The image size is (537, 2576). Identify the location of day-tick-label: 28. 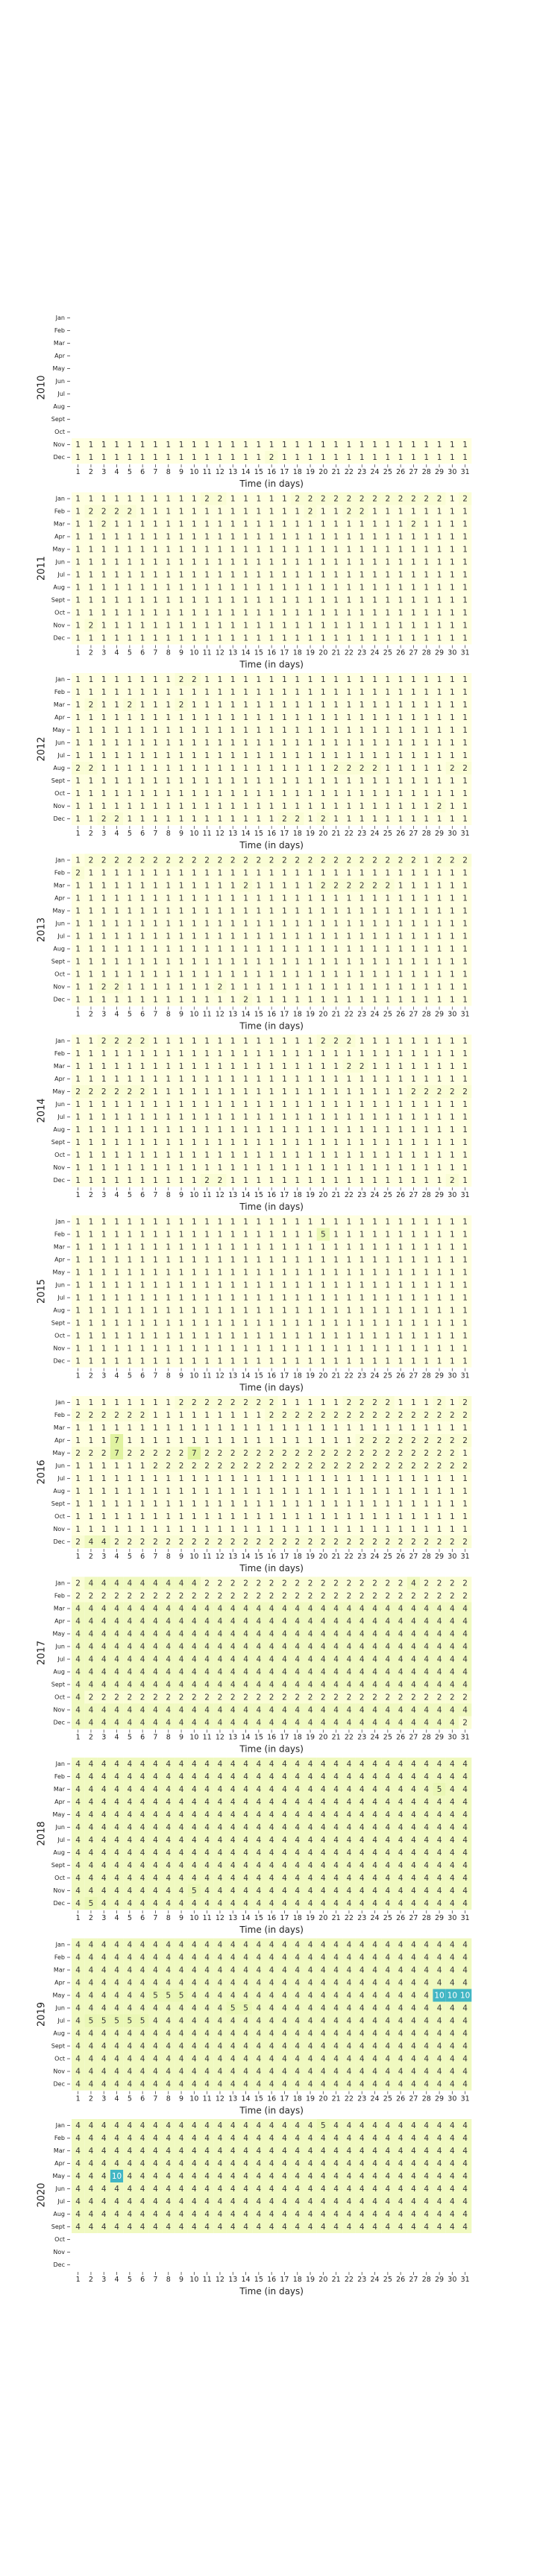
(426, 653).